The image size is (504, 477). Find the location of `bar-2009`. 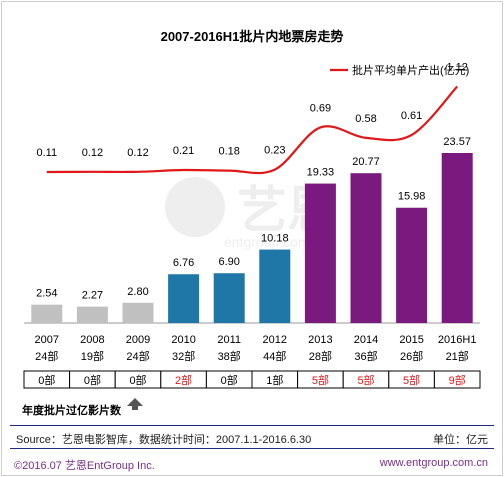

bar-2009 is located at coordinates (138, 312).